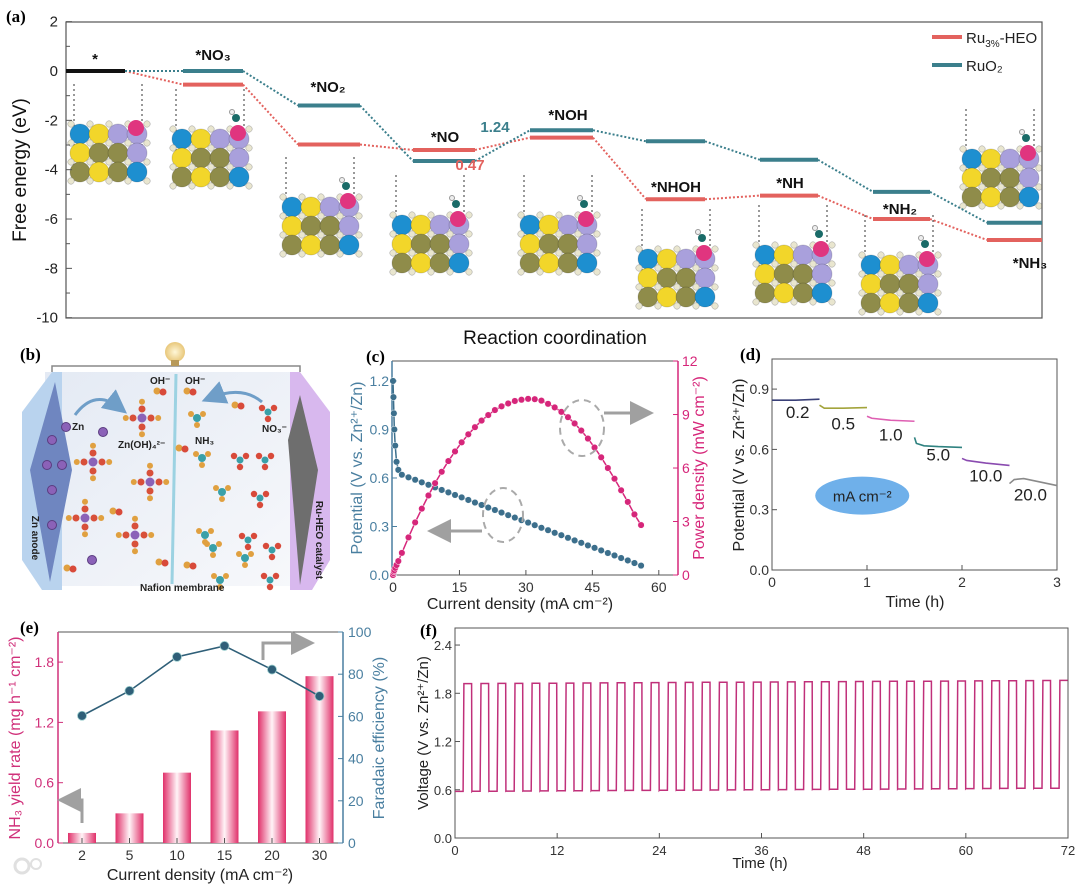 This screenshot has height=887, width=1080. I want to click on x-tick-label: 30, so click(526, 587).